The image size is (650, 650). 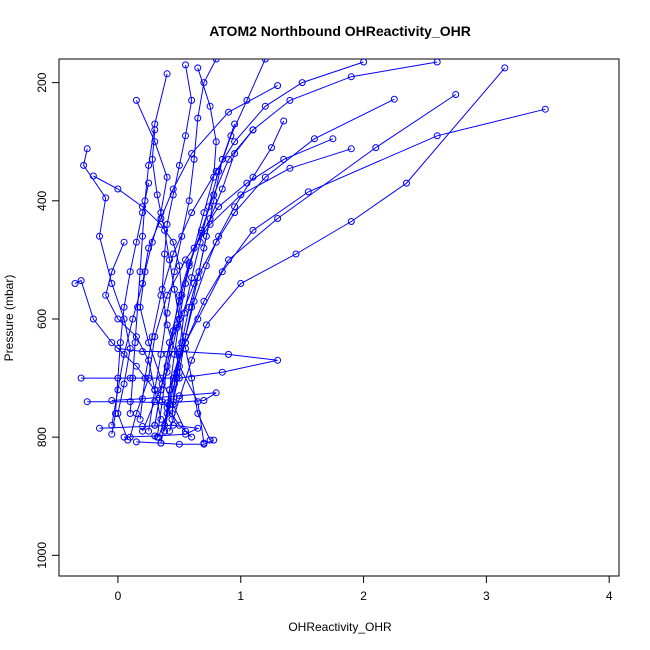 What do you see at coordinates (9, 318) in the screenshot?
I see `y-axis-label: Pressure (mbar)` at bounding box center [9, 318].